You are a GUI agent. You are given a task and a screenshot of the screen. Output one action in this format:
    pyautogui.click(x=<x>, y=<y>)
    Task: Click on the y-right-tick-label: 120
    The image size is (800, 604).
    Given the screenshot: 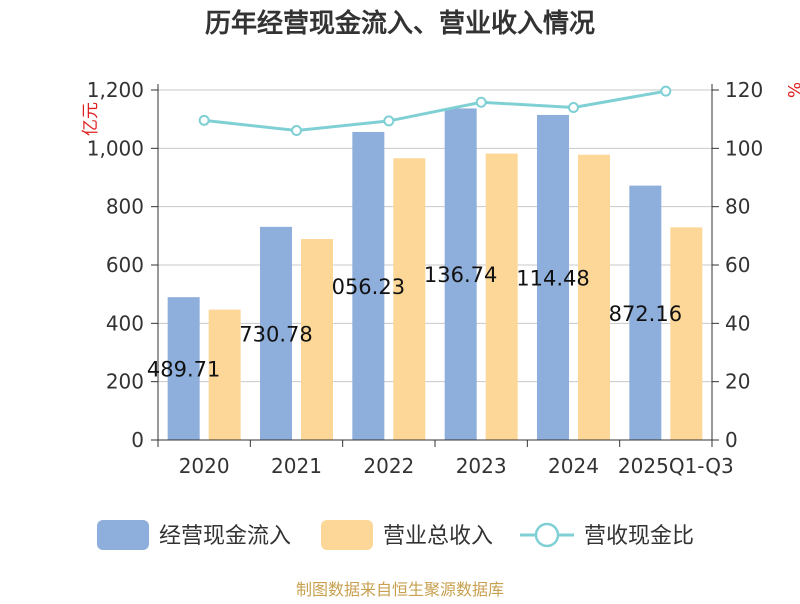 What is the action you would take?
    pyautogui.click(x=744, y=90)
    